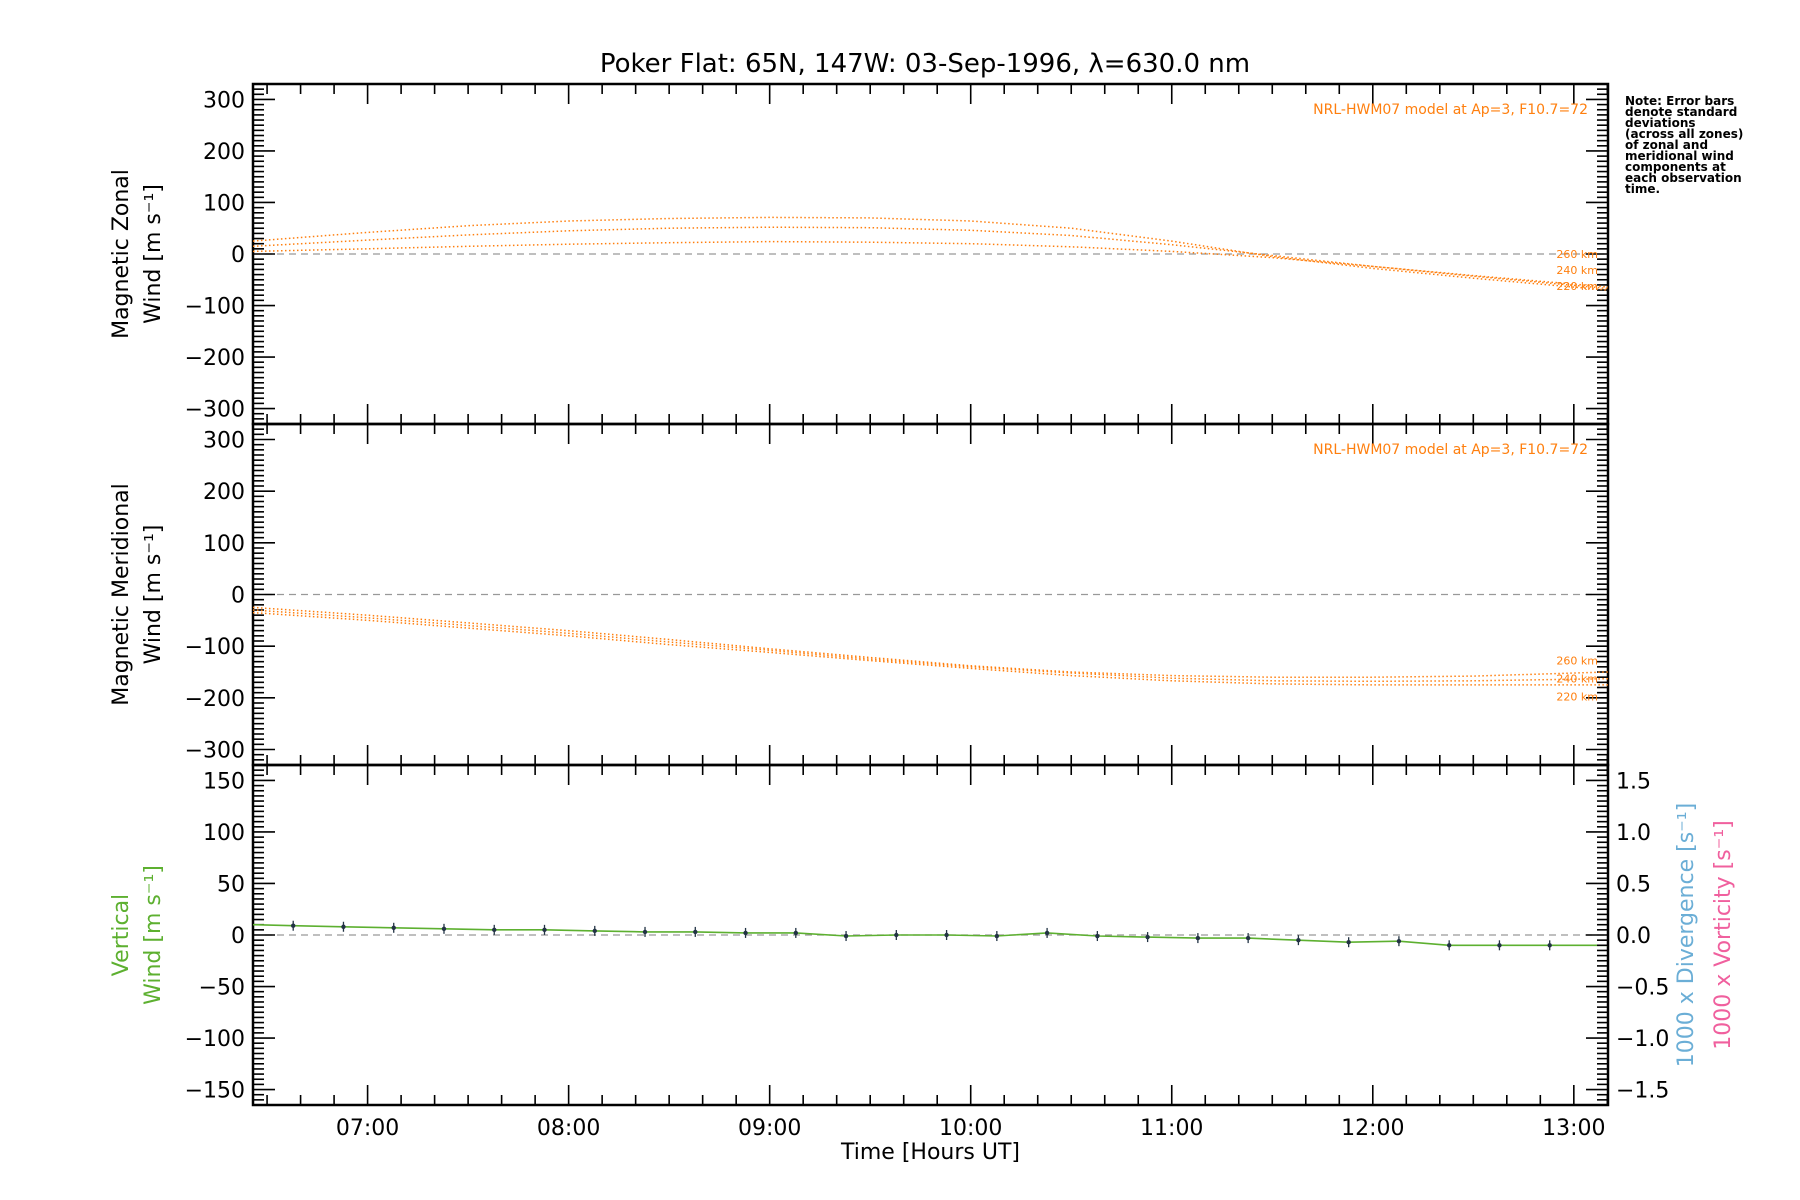 This screenshot has width=1800, height=1200. What do you see at coordinates (1633, 781) in the screenshot?
I see `y2-tick-label: 1.5` at bounding box center [1633, 781].